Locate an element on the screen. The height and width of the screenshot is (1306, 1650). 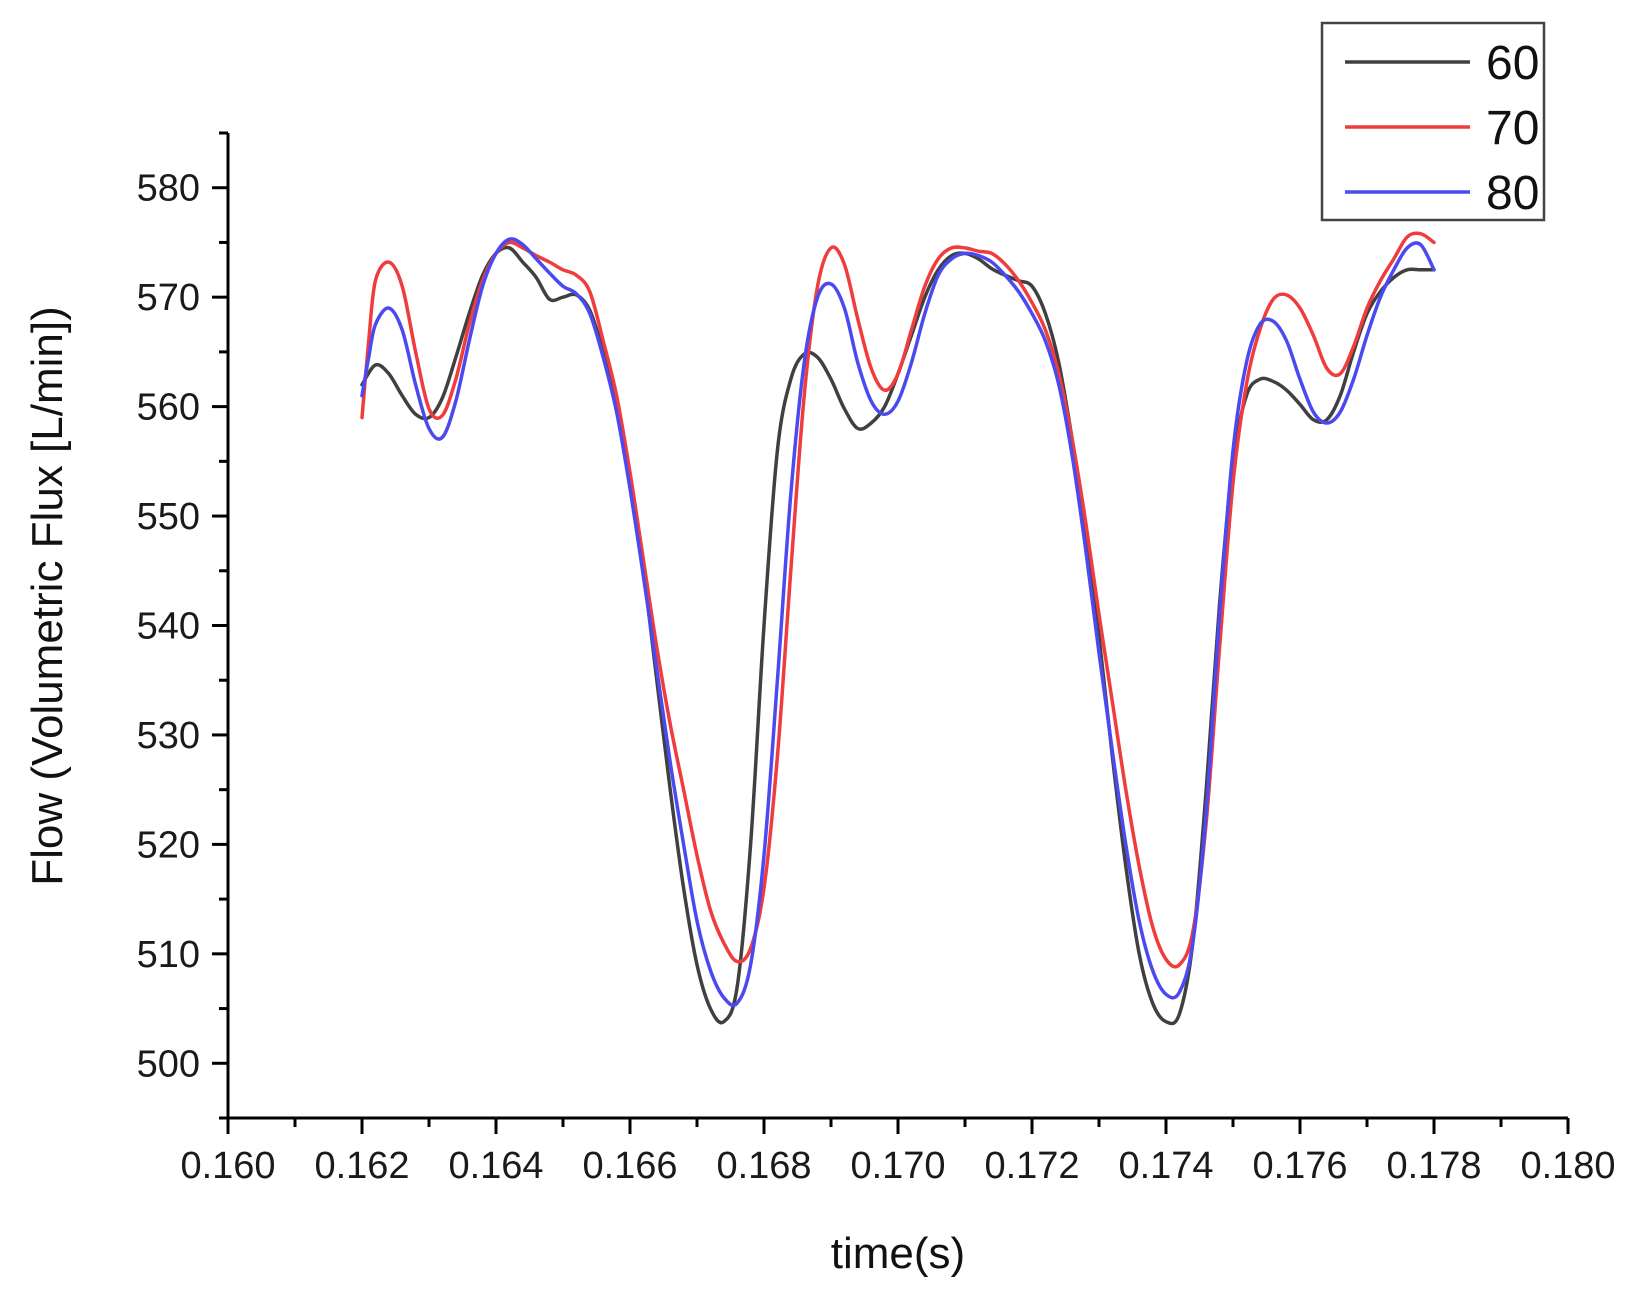
legend-box is located at coordinates (1433, 121).